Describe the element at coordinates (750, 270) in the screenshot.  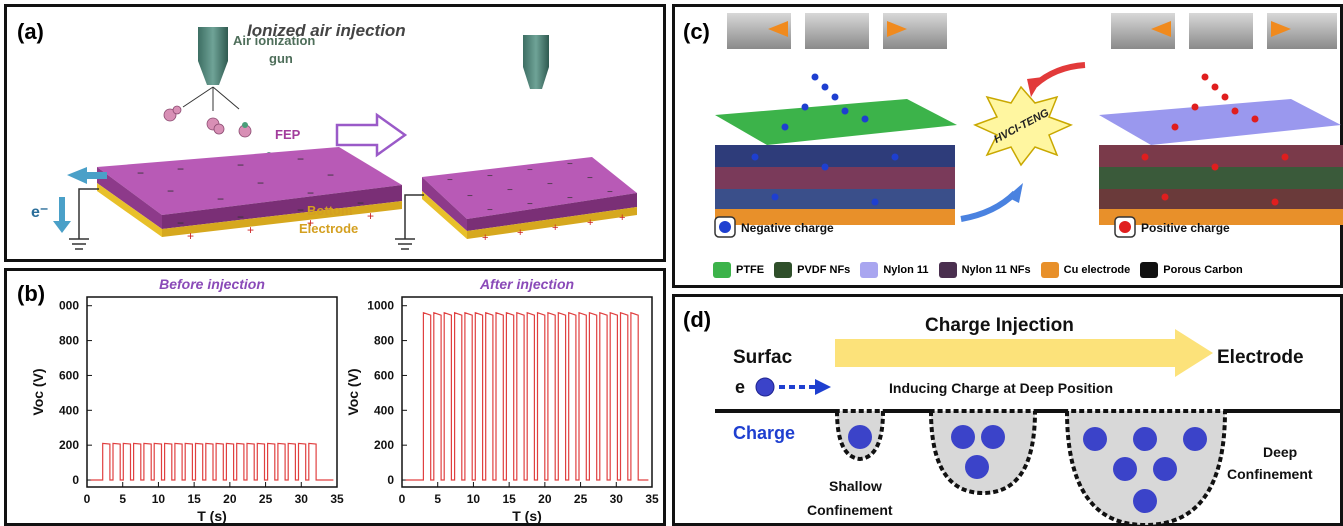
I see `legend-label: PTFE` at that location.